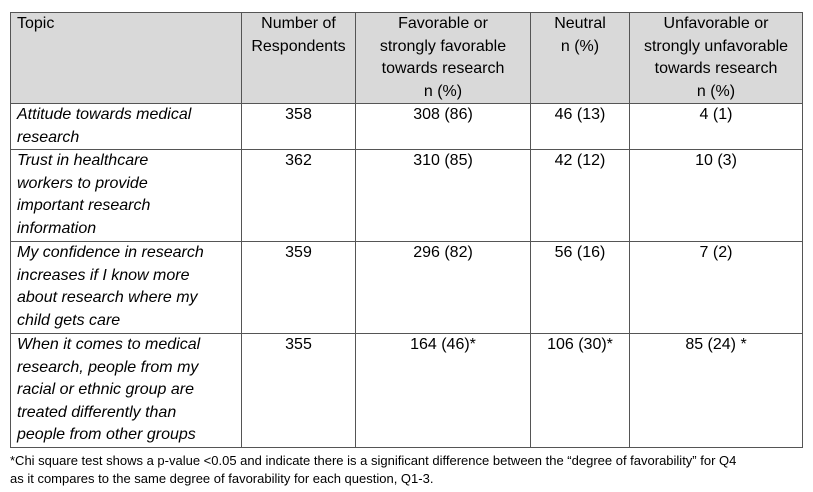 The image size is (813, 492). Describe the element at coordinates (298, 126) in the screenshot. I see `respondents-cell: 358` at that location.